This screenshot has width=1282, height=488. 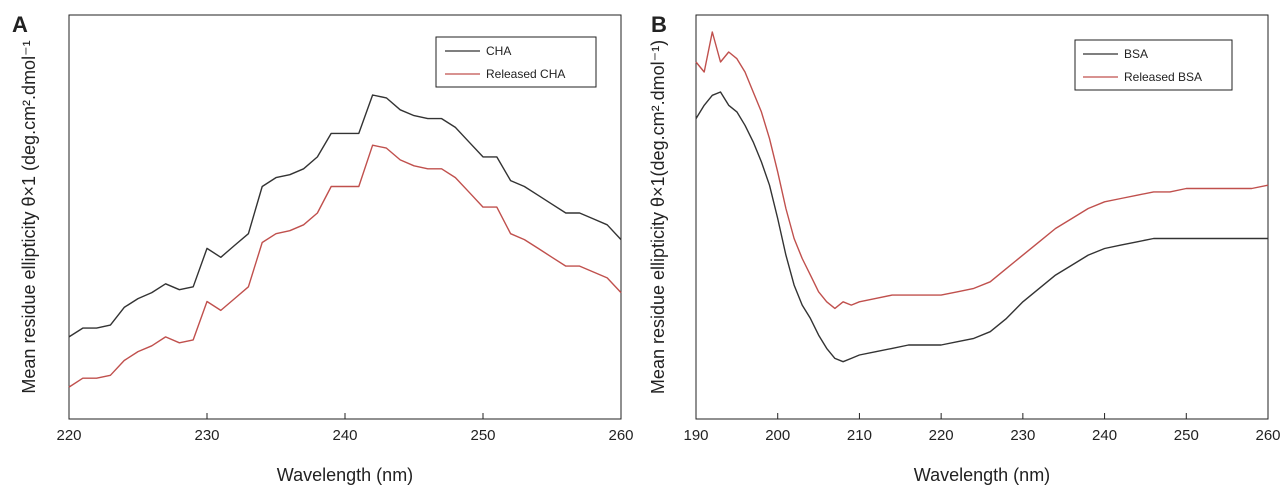 I want to click on legend-box-b, so click(x=1153, y=65).